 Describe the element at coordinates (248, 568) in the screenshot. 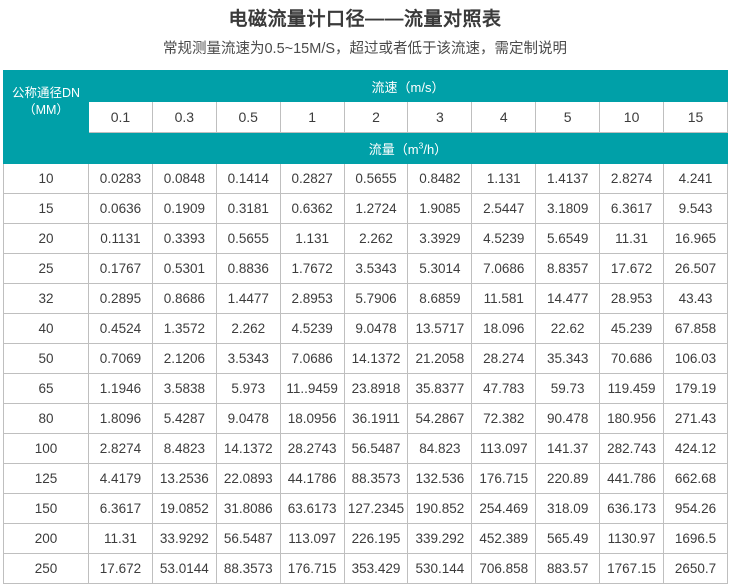

I see `flow-value-cell: 88.3573` at that location.